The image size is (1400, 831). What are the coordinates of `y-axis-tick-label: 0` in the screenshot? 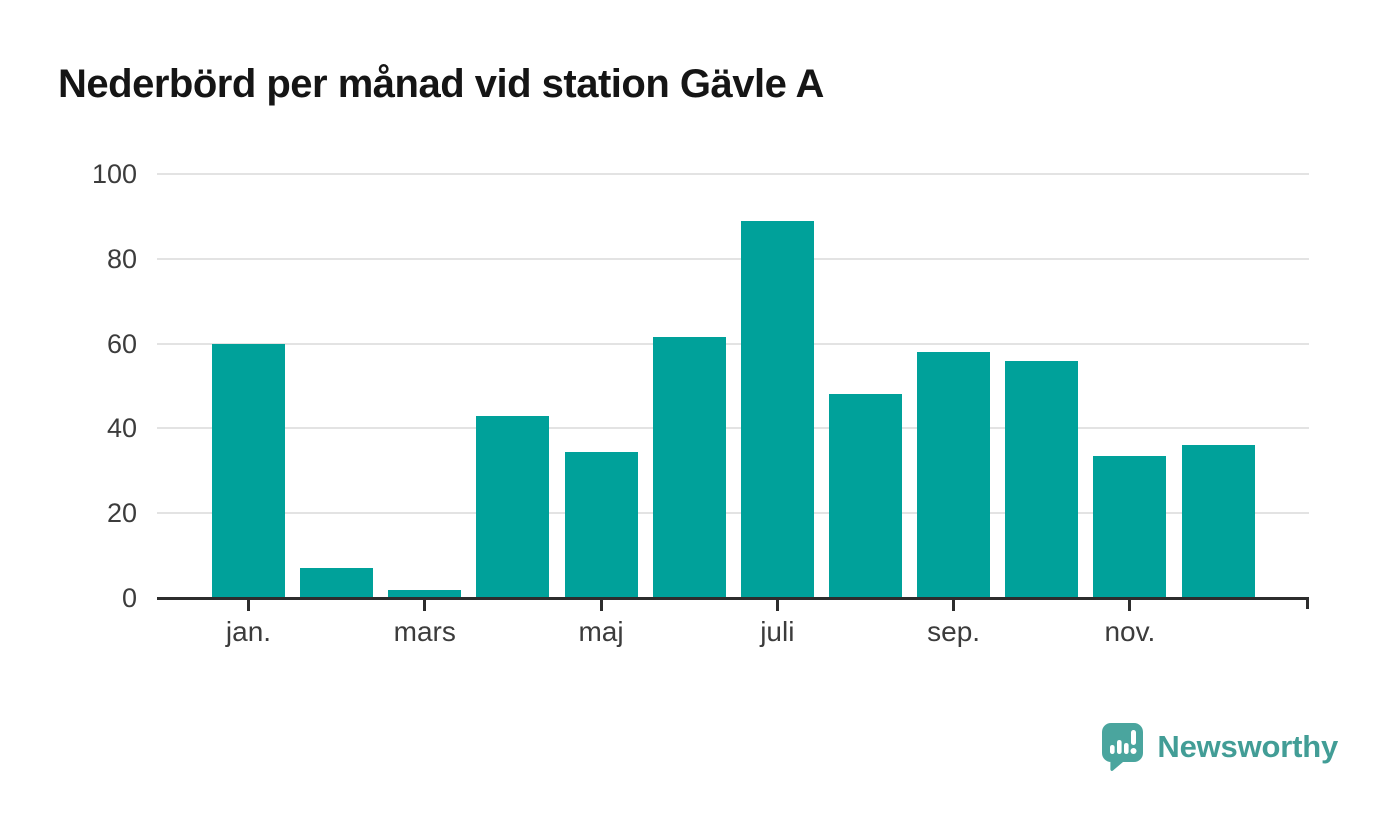 It's located at (129, 598).